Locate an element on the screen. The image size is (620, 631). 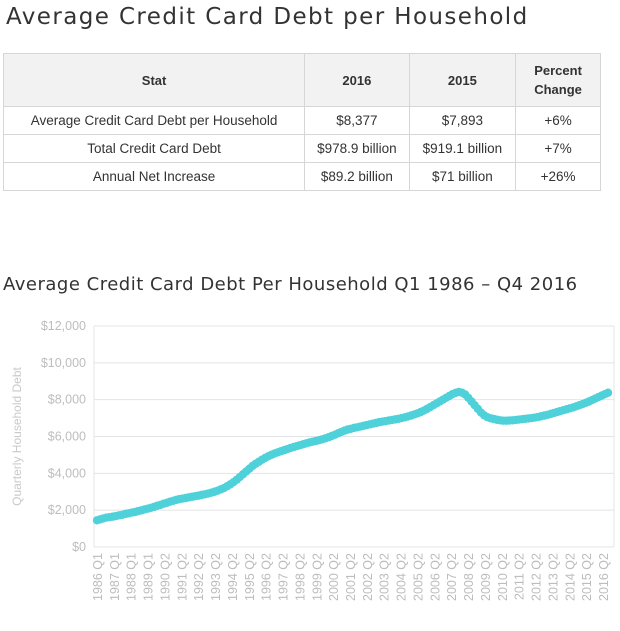
x-tick-label: 2008 Q2 is located at coordinates (469, 577).